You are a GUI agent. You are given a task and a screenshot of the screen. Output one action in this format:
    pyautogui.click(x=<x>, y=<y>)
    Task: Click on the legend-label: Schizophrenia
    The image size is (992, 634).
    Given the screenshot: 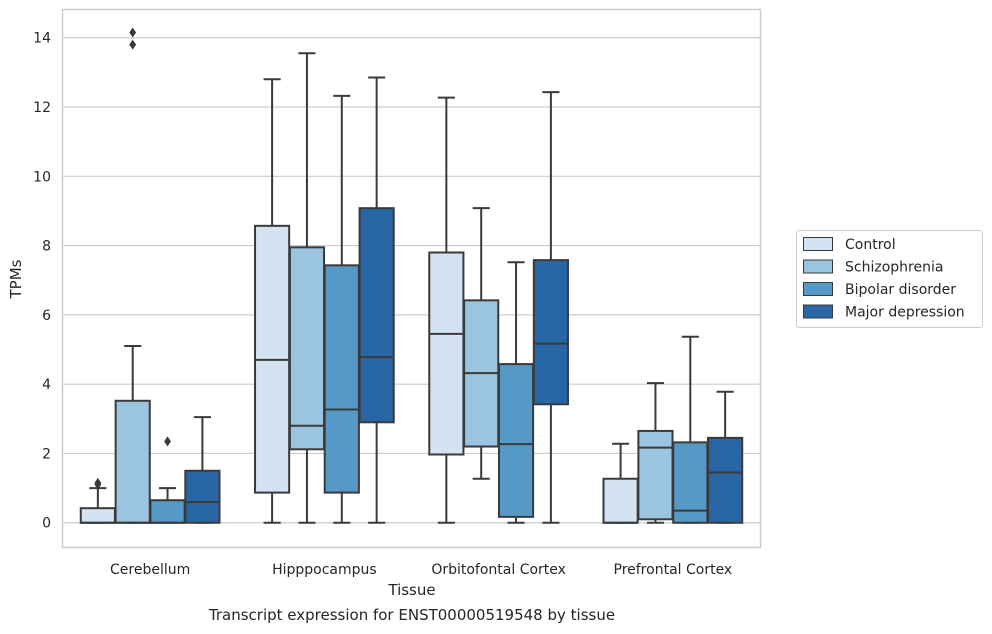 What is the action you would take?
    pyautogui.click(x=894, y=268)
    